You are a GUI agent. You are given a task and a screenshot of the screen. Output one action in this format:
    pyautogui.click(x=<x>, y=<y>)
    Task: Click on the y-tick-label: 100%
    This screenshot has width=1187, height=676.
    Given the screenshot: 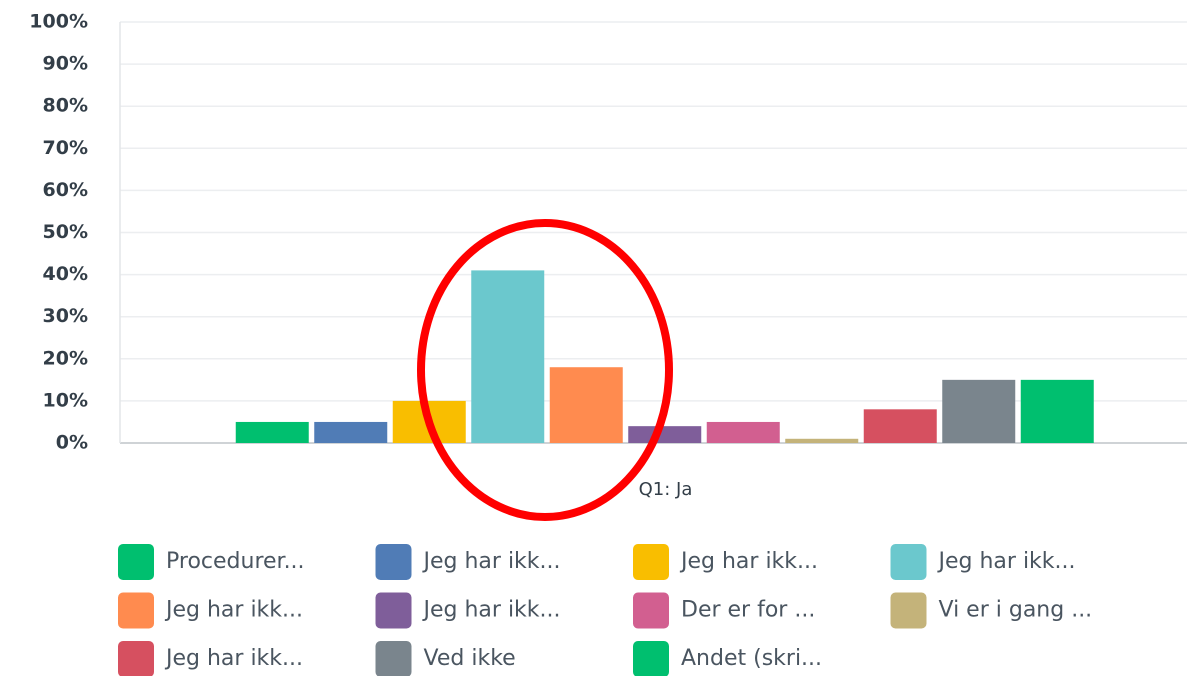 What is the action you would take?
    pyautogui.click(x=58, y=22)
    